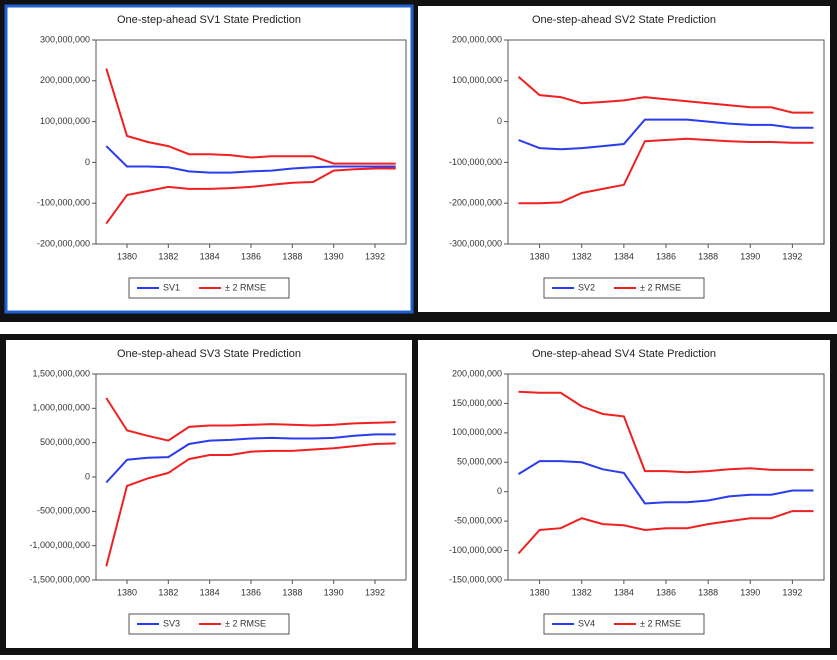  Describe the element at coordinates (624, 20) in the screenshot. I see `chart-title: One-step-ahead SV2 State Prediction` at that location.